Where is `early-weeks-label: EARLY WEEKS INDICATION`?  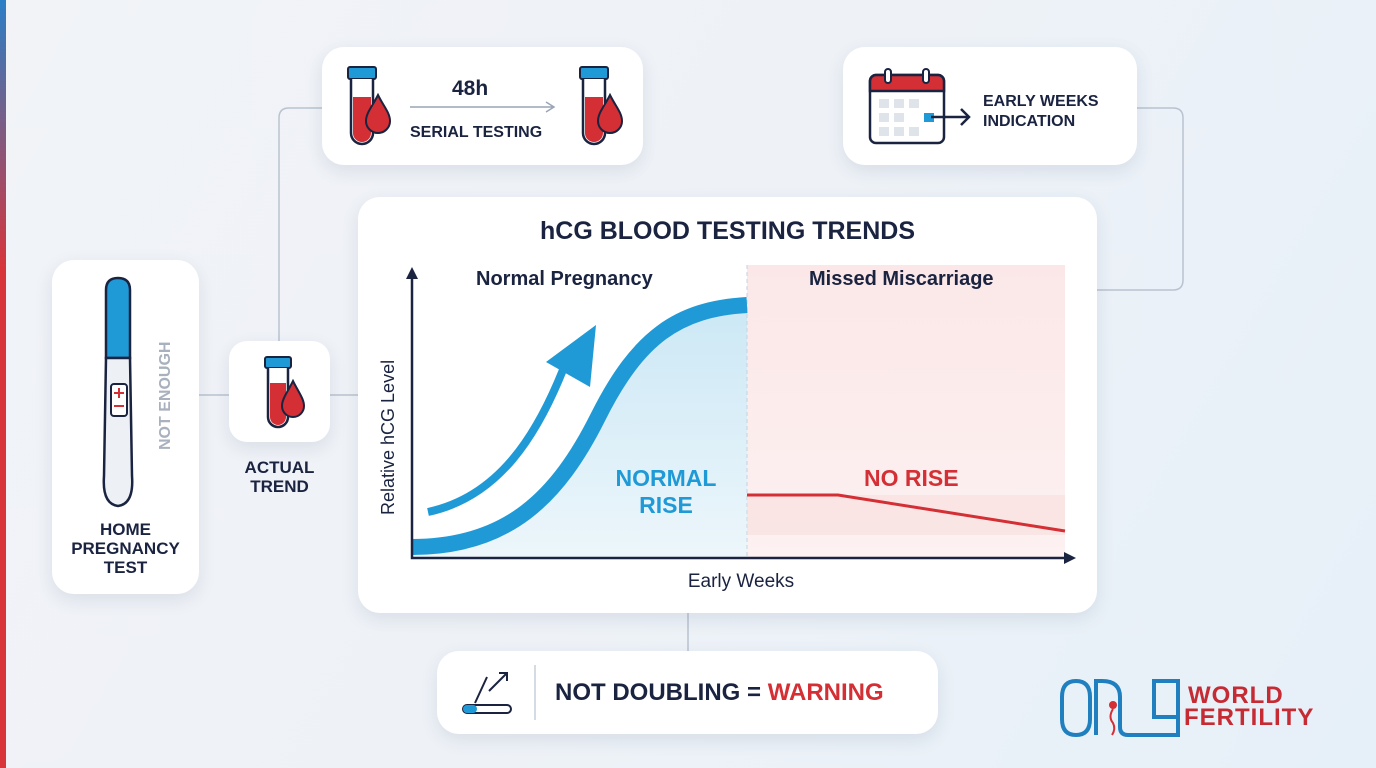 early-weeks-label: EARLY WEEKS INDICATION is located at coordinates (1041, 112).